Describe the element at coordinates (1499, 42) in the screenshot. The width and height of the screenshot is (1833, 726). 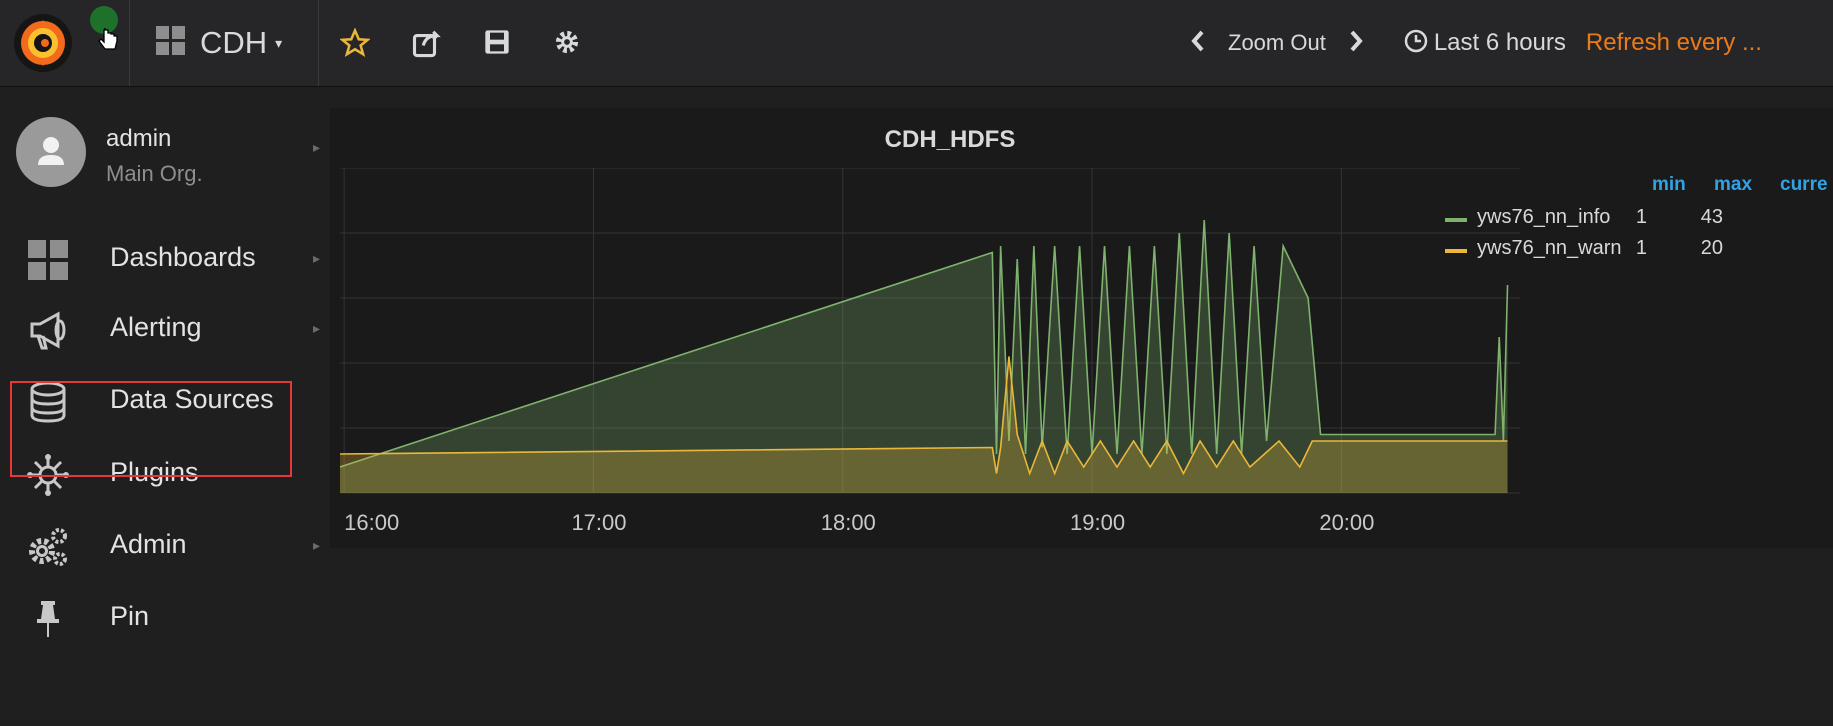
I see `time-range-picker: Last 6 hours` at that location.